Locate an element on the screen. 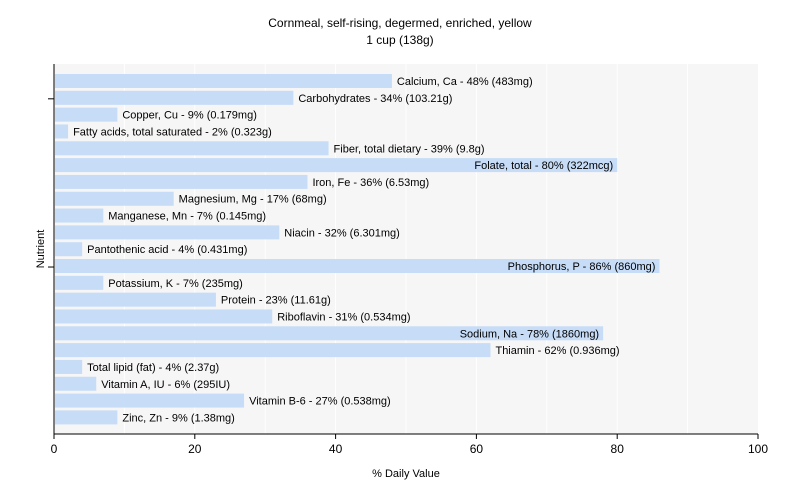  x-tick-label: 0 is located at coordinates (54, 449).